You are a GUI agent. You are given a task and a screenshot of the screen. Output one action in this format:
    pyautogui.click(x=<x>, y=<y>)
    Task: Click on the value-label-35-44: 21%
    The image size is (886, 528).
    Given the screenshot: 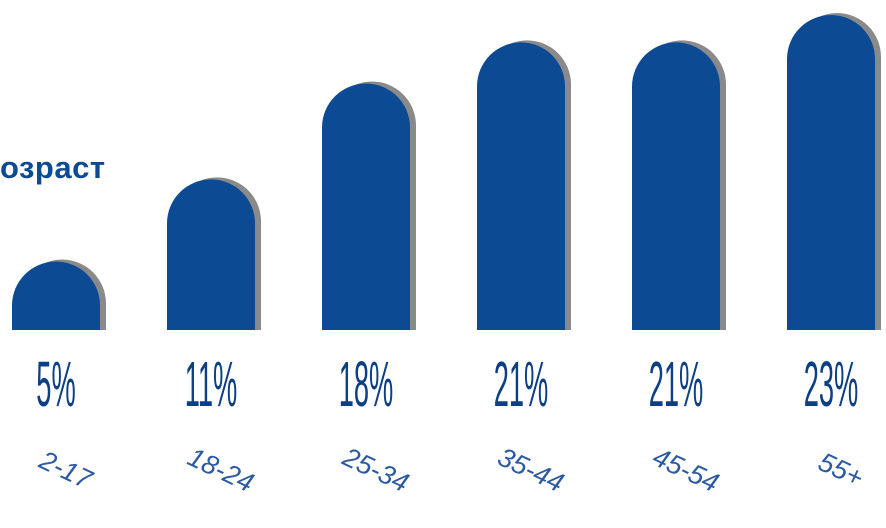 What is the action you would take?
    pyautogui.click(x=521, y=385)
    